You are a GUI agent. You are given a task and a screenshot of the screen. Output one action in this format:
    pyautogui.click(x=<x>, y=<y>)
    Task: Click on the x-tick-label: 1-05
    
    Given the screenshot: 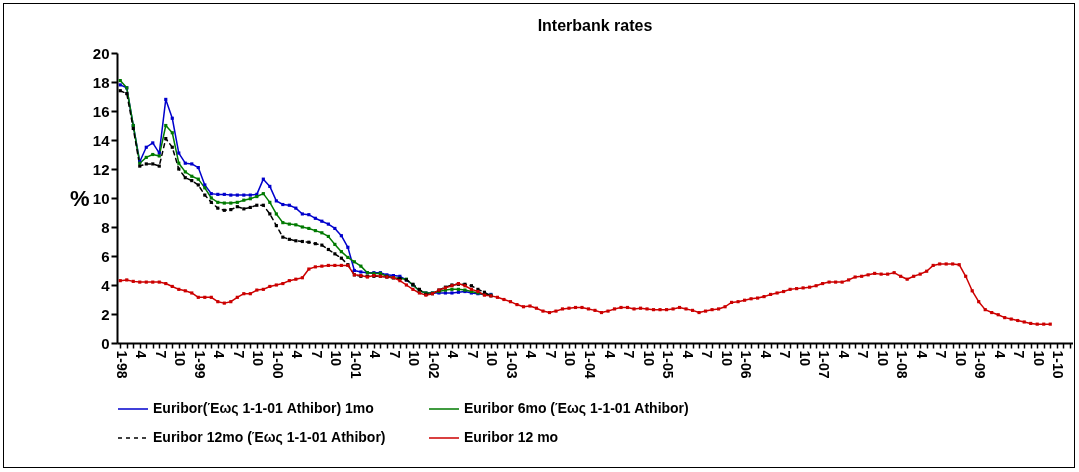 What is the action you would take?
    pyautogui.click(x=668, y=364)
    